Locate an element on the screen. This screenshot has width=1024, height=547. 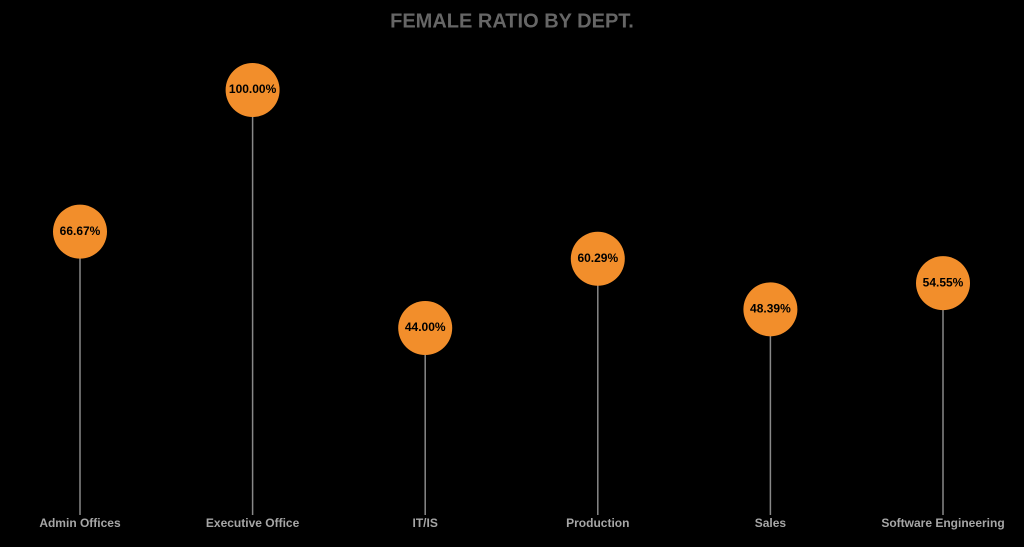
x-tick-label: Admin Offices is located at coordinates (80, 523).